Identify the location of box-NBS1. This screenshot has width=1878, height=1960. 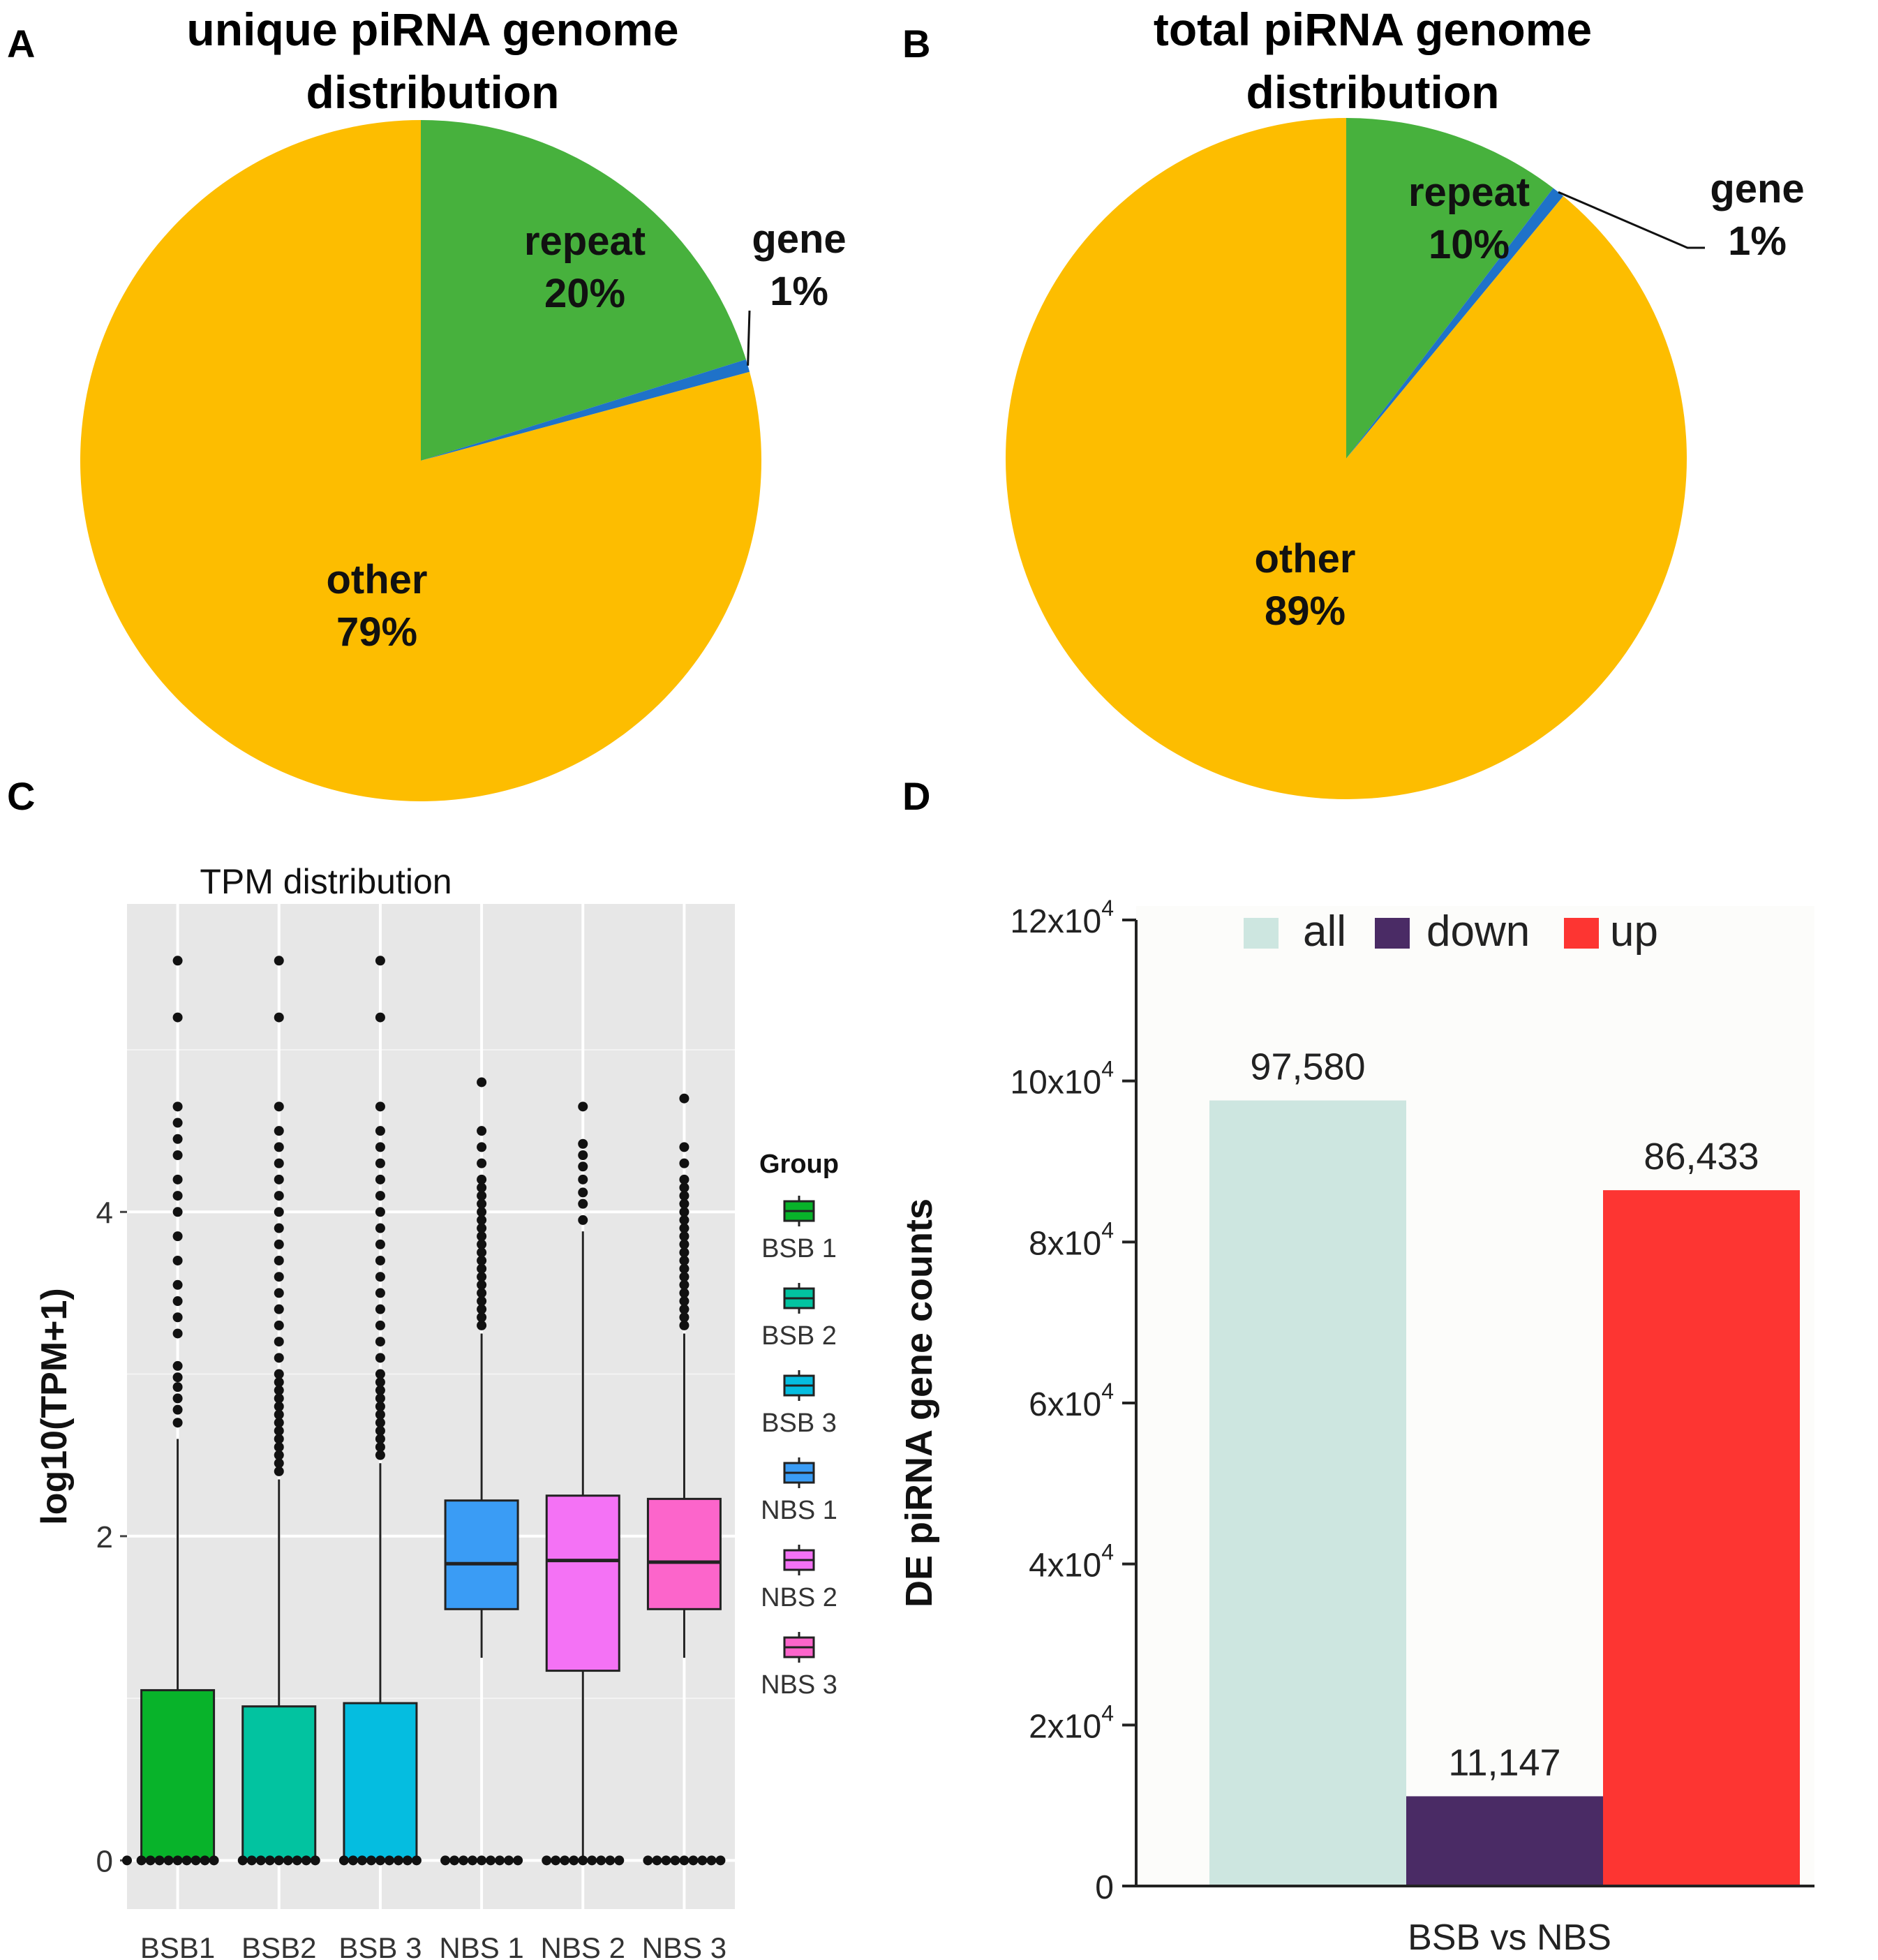
(481, 1472).